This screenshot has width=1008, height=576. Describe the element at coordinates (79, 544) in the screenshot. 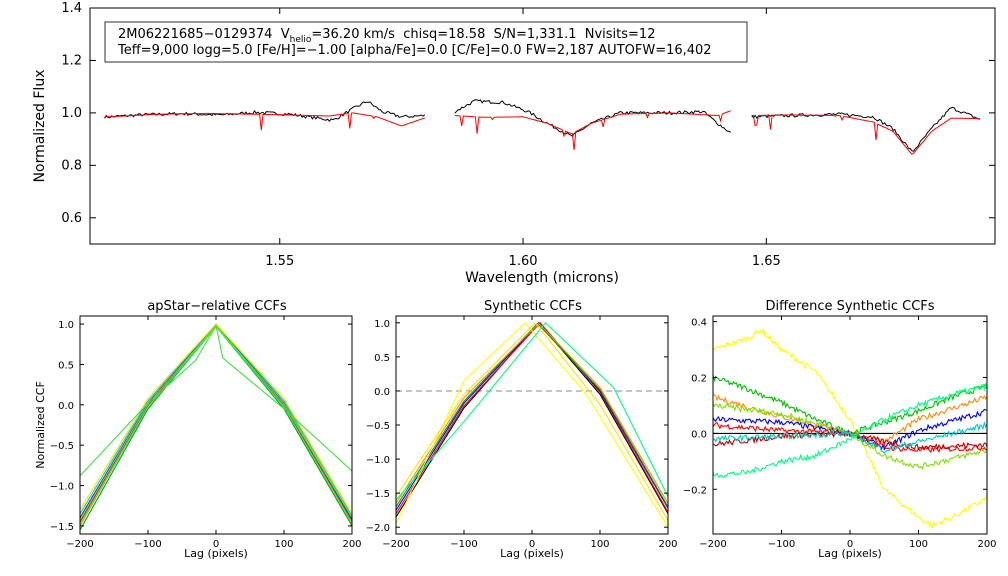

I see `ccf1-xtick-label: −200` at that location.